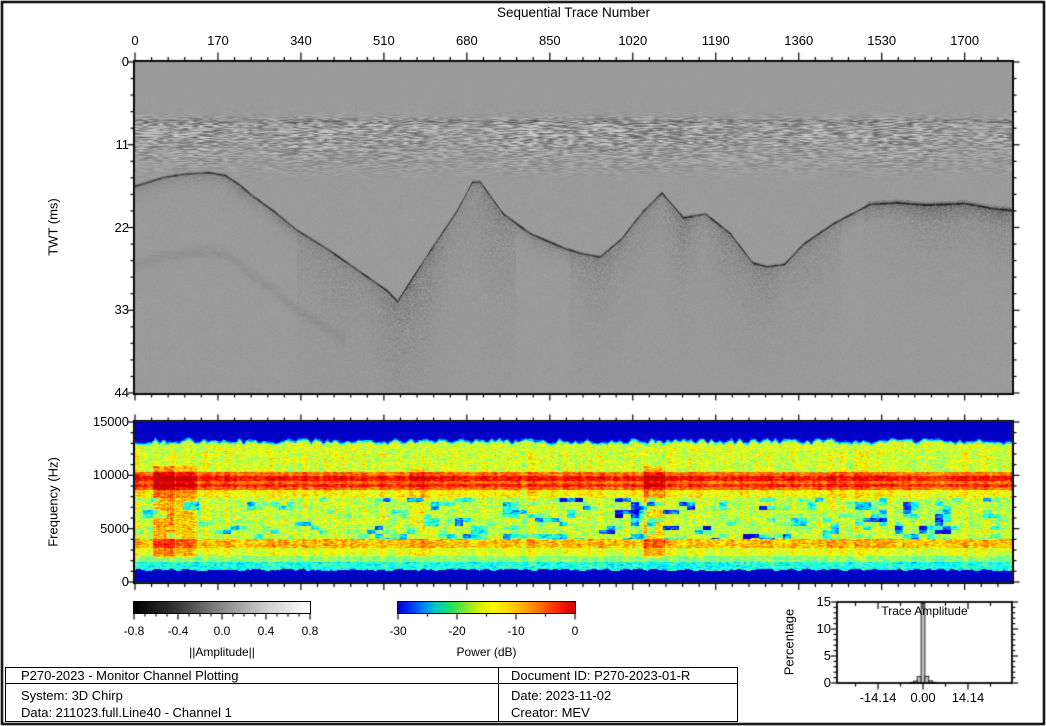 The image size is (1046, 726). I want to click on tick-label: 510, so click(384, 40).